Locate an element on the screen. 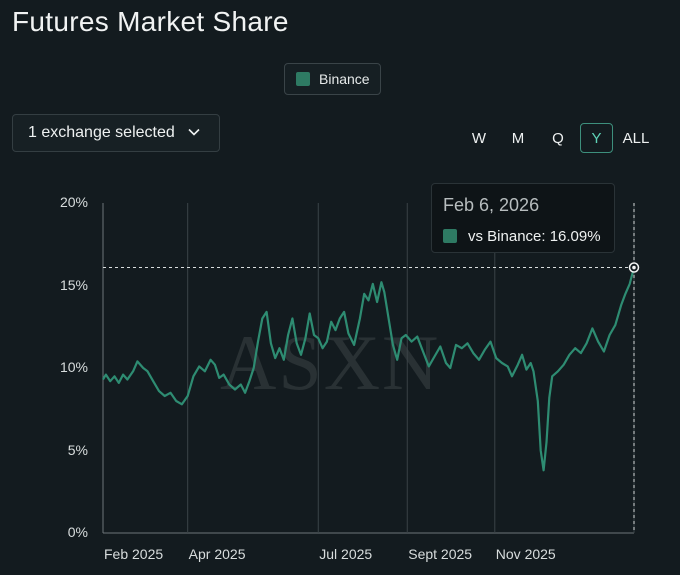  range-button-w: W is located at coordinates (479, 138).